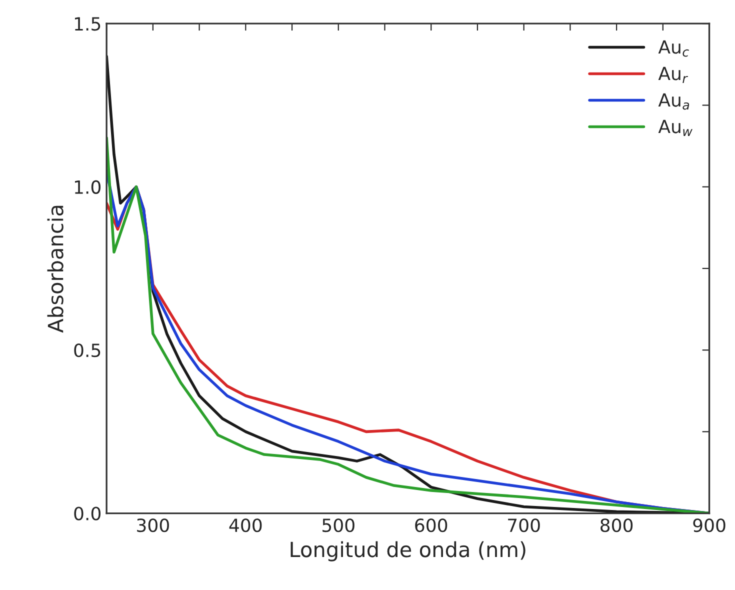 This screenshot has height=590, width=735. What do you see at coordinates (87, 24) in the screenshot?
I see `y-tick-label: 1.5` at bounding box center [87, 24].